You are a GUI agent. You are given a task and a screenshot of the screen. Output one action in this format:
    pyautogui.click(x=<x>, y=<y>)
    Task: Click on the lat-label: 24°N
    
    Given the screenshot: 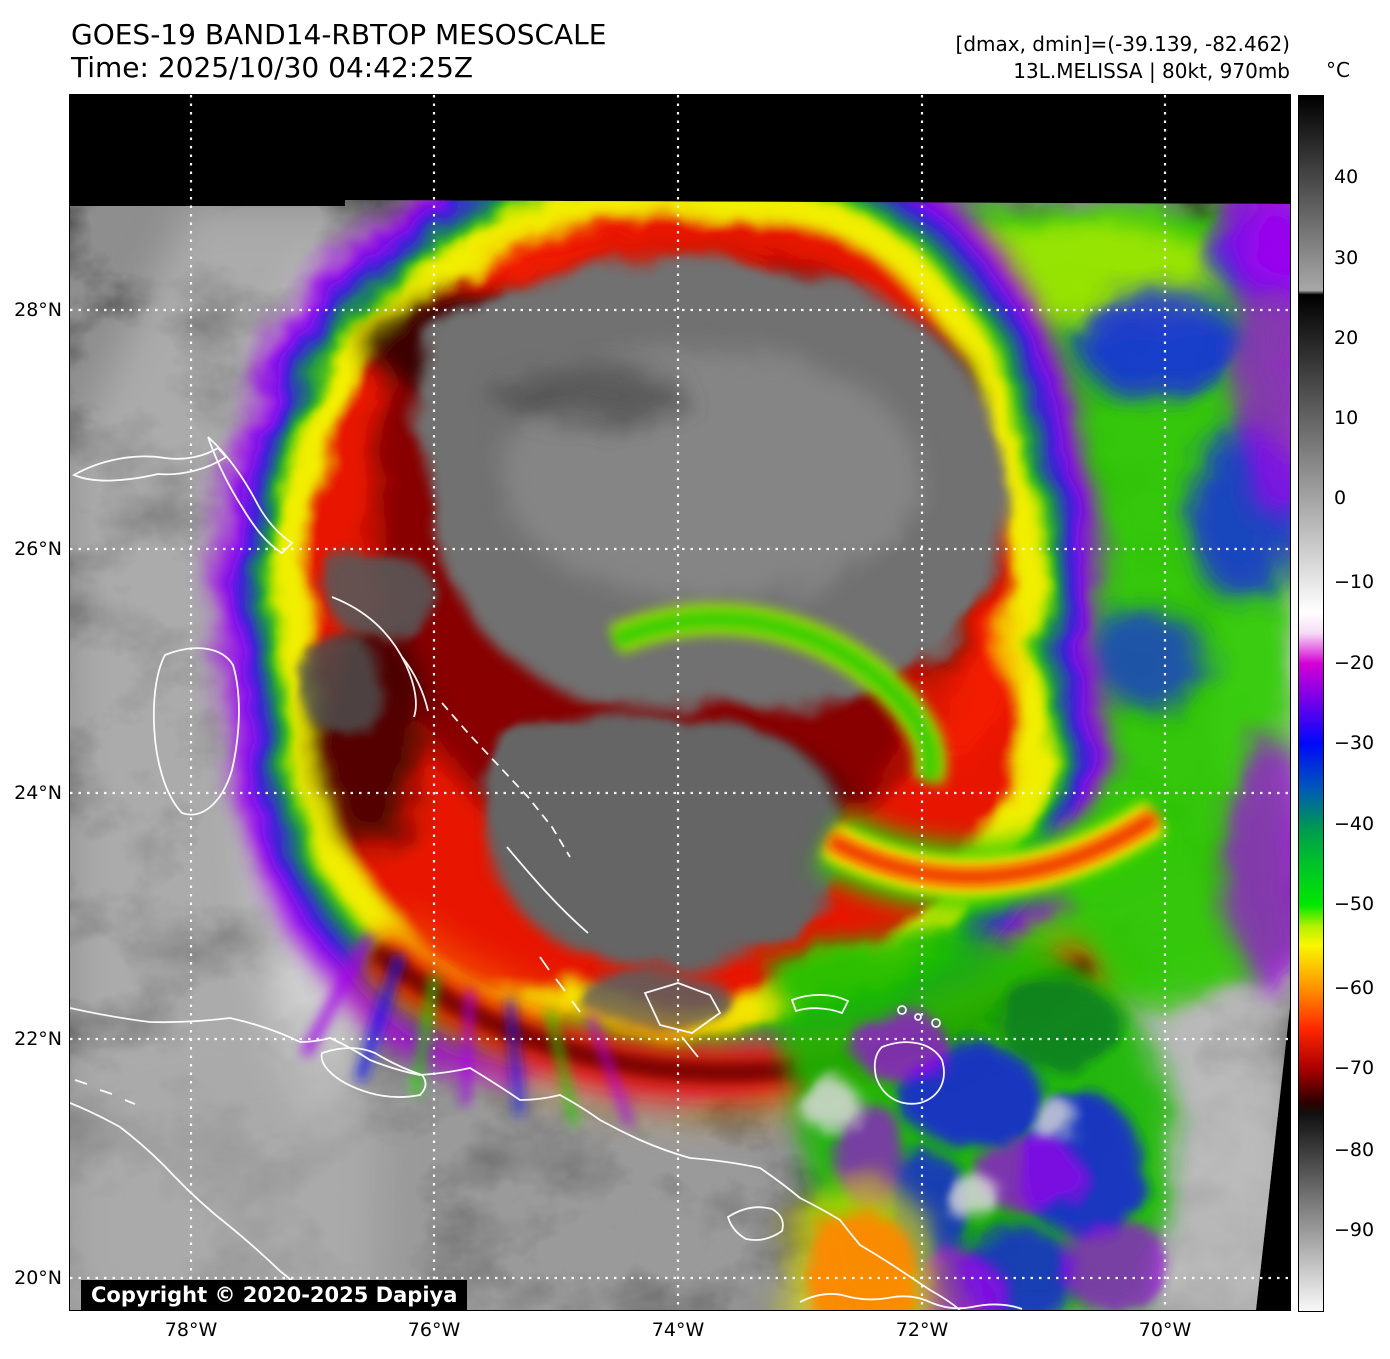 What is the action you would take?
    pyautogui.click(x=38, y=793)
    